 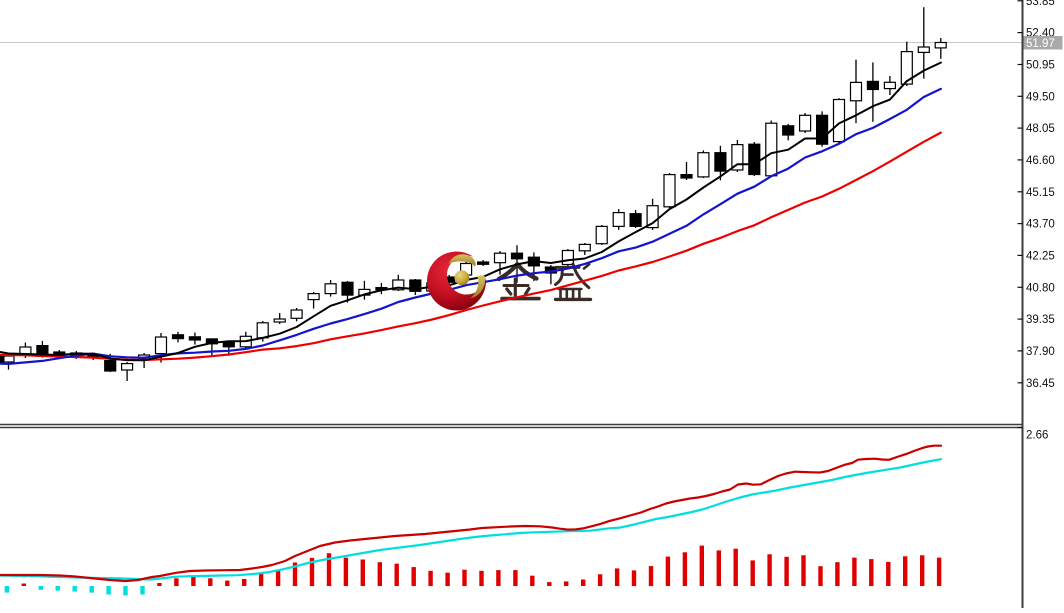 I want to click on svg-text: 53.85, so click(x=1040, y=4).